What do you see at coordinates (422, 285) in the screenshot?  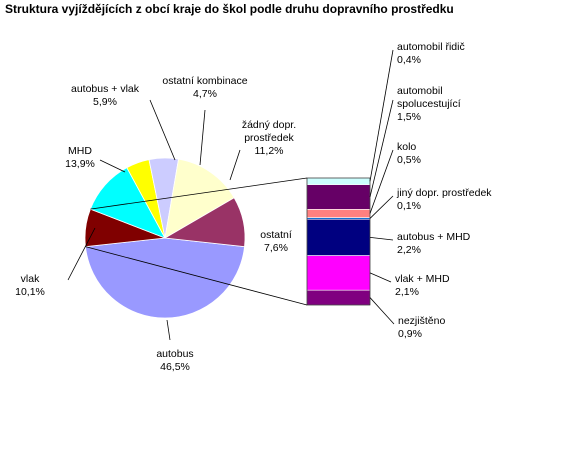 I see `bar-label-vlak-mhd: vlak + MHD 2,1%` at bounding box center [422, 285].